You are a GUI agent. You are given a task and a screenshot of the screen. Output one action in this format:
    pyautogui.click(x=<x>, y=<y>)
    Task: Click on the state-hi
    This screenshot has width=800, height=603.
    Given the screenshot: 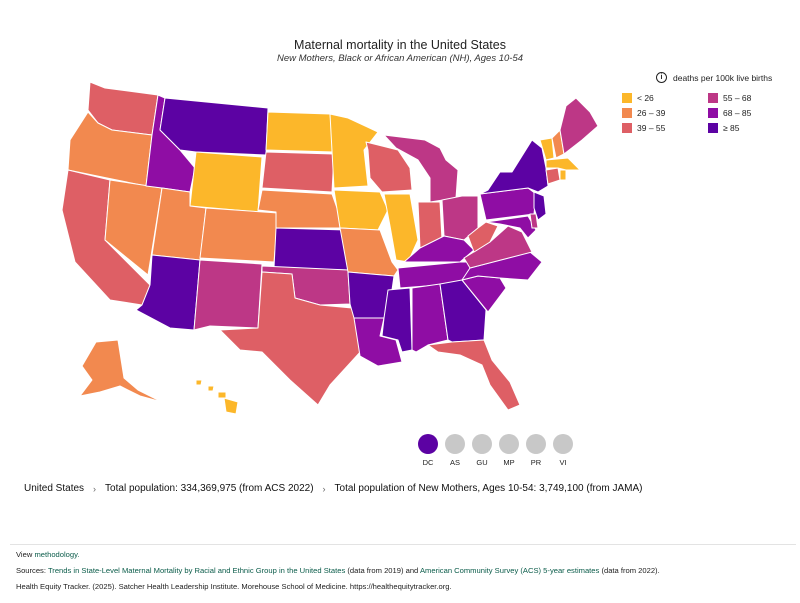 What is the action you would take?
    pyautogui.click(x=217, y=397)
    